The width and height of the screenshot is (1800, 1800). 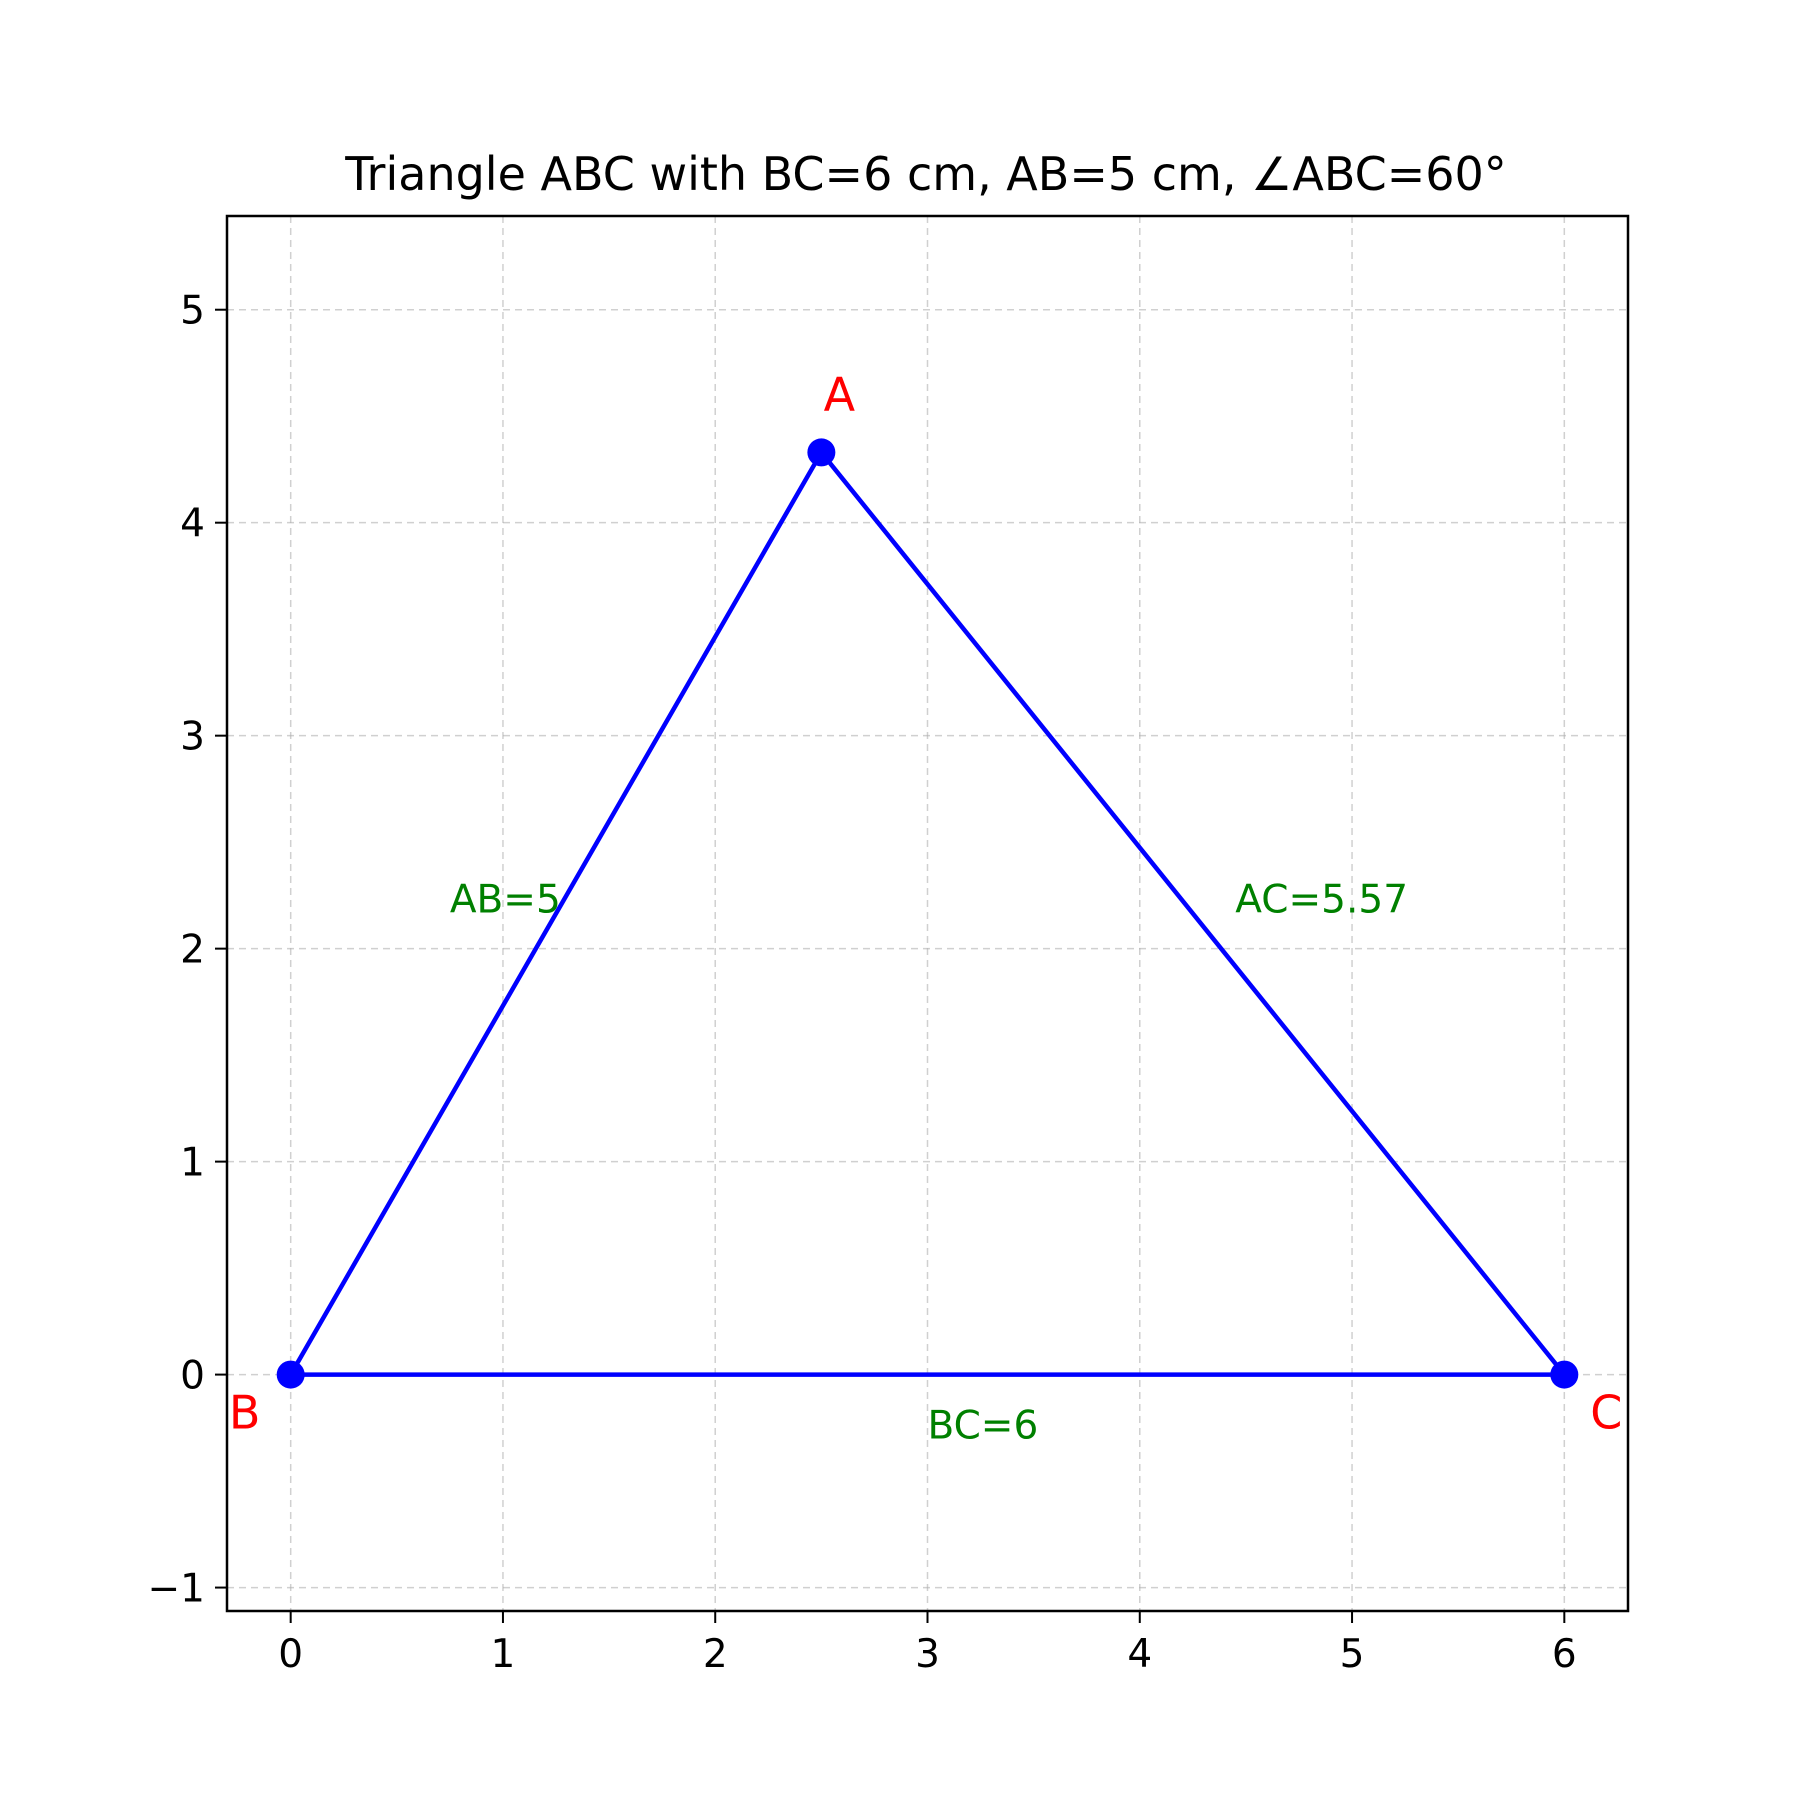 I want to click on x-tick-label: 1, so click(x=503, y=1654).